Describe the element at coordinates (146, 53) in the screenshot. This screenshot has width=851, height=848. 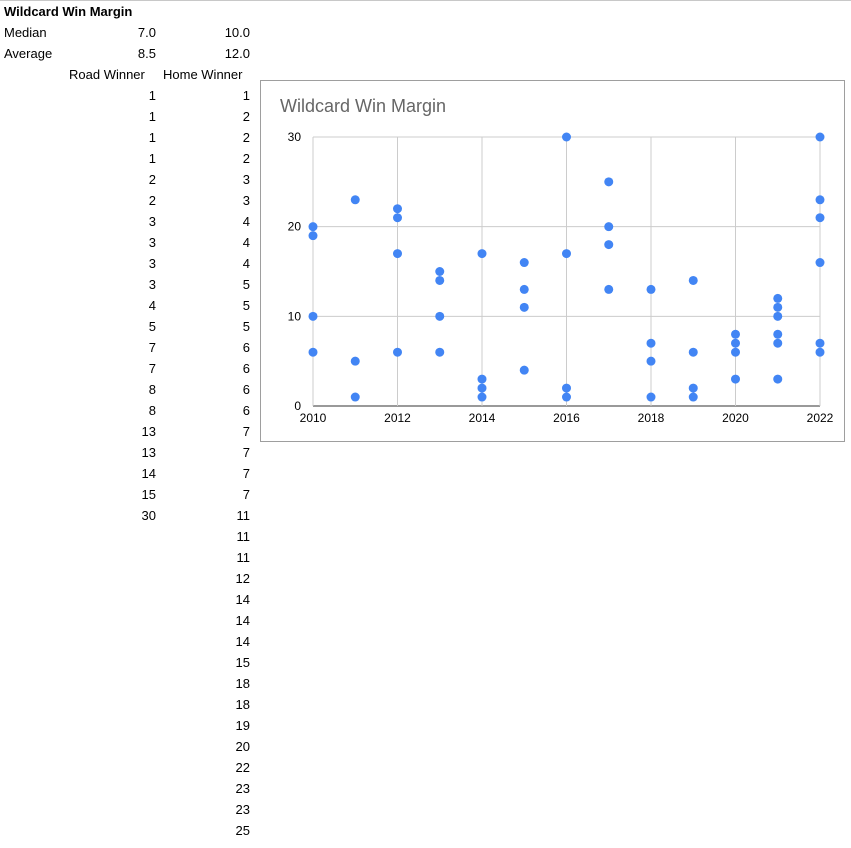
I see `average-road-value: 8.5` at that location.